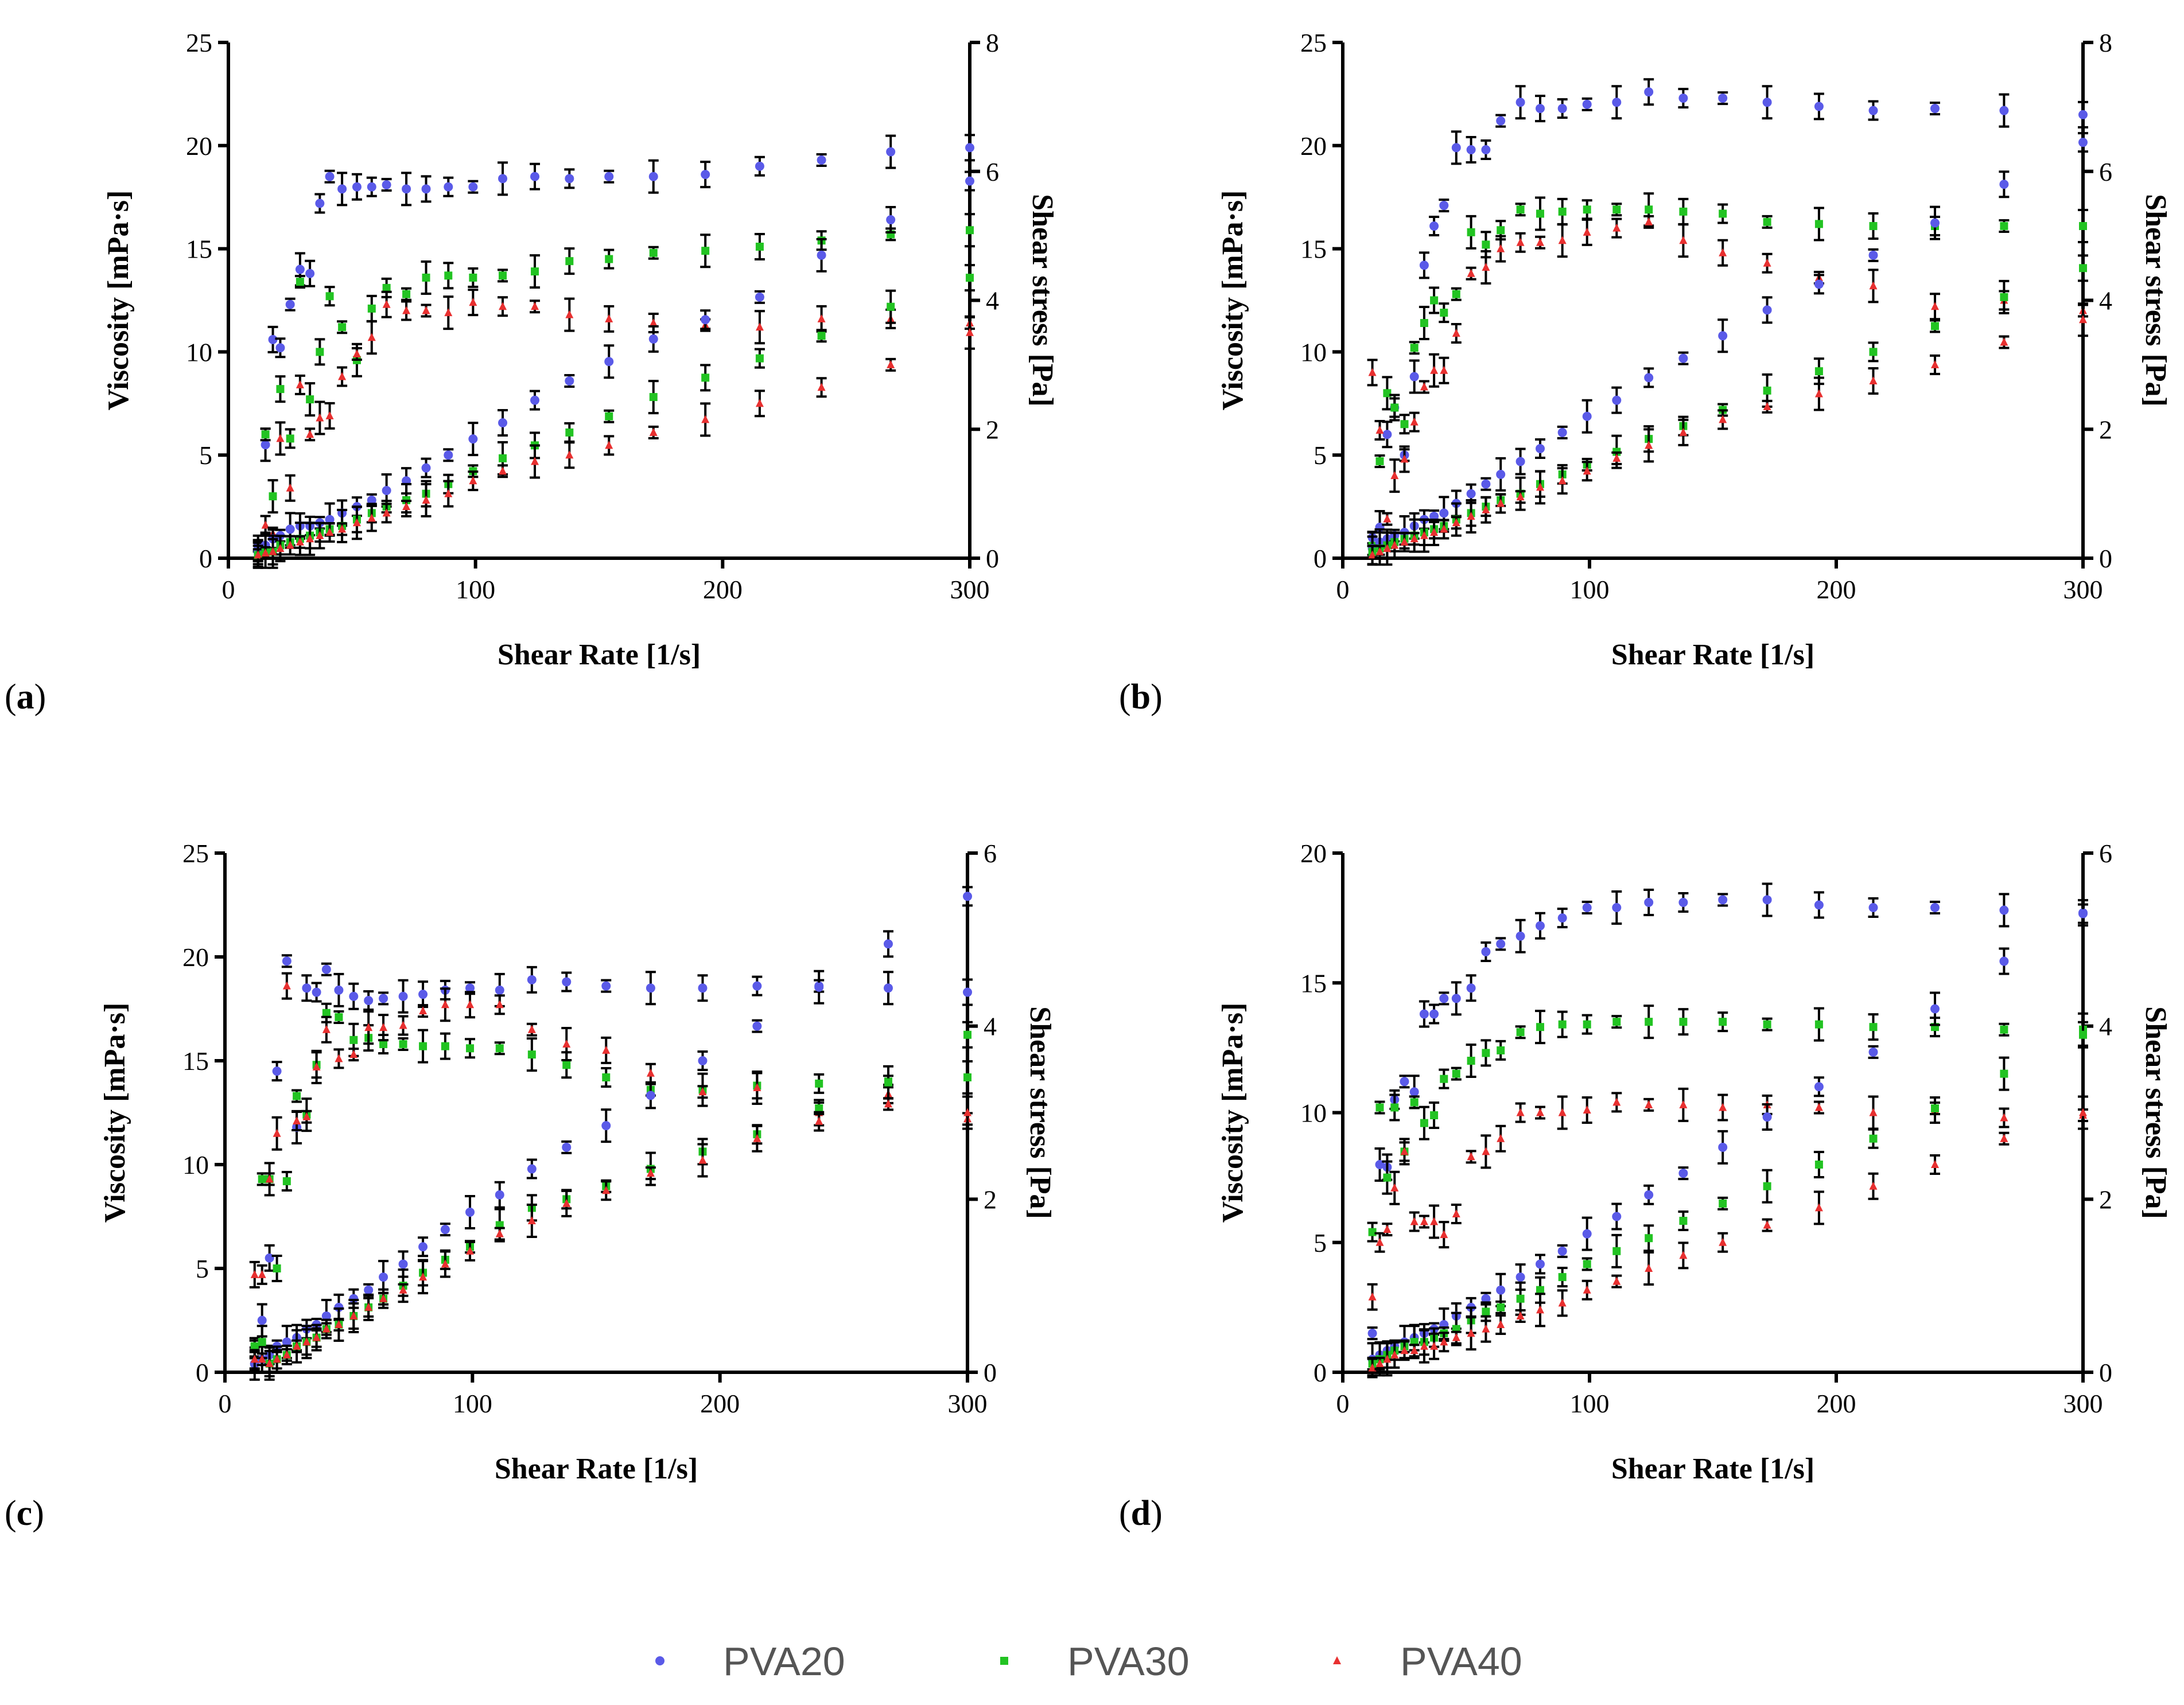 This screenshot has width=2184, height=1705. I want to click on y-tick-label-right: 8, so click(993, 42).